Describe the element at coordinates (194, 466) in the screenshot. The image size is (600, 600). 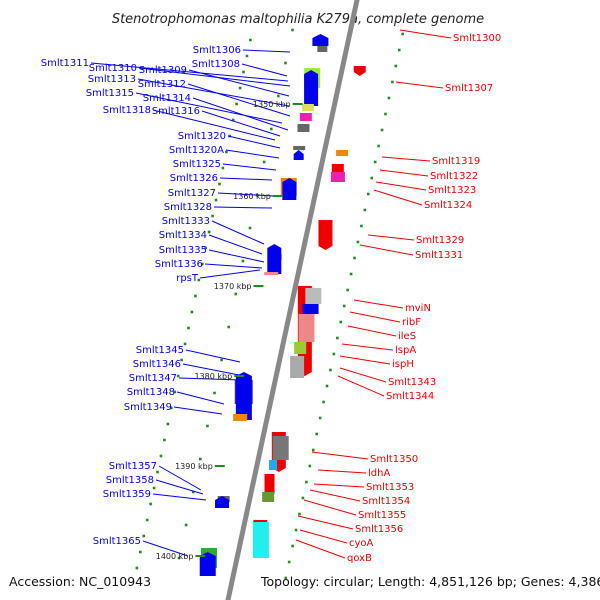
I see `scale-label: 1390 kbp` at that location.